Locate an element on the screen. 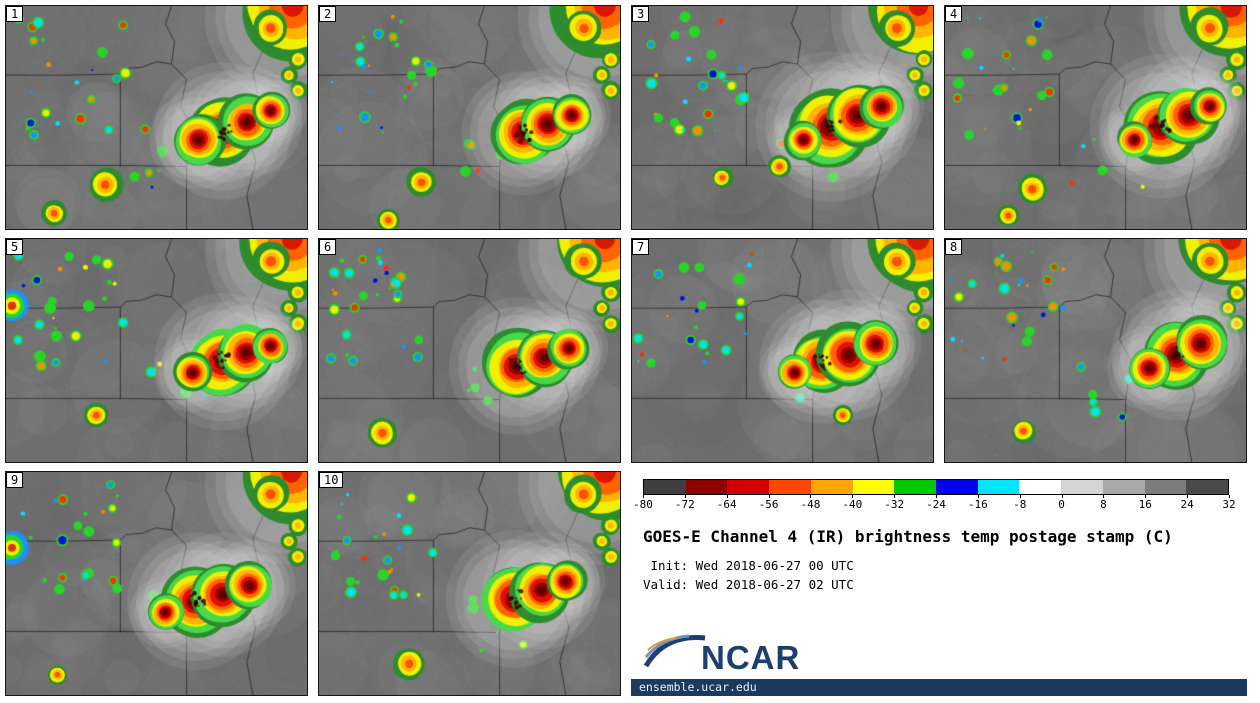  panel-3-number: 3 is located at coordinates (641, 14).